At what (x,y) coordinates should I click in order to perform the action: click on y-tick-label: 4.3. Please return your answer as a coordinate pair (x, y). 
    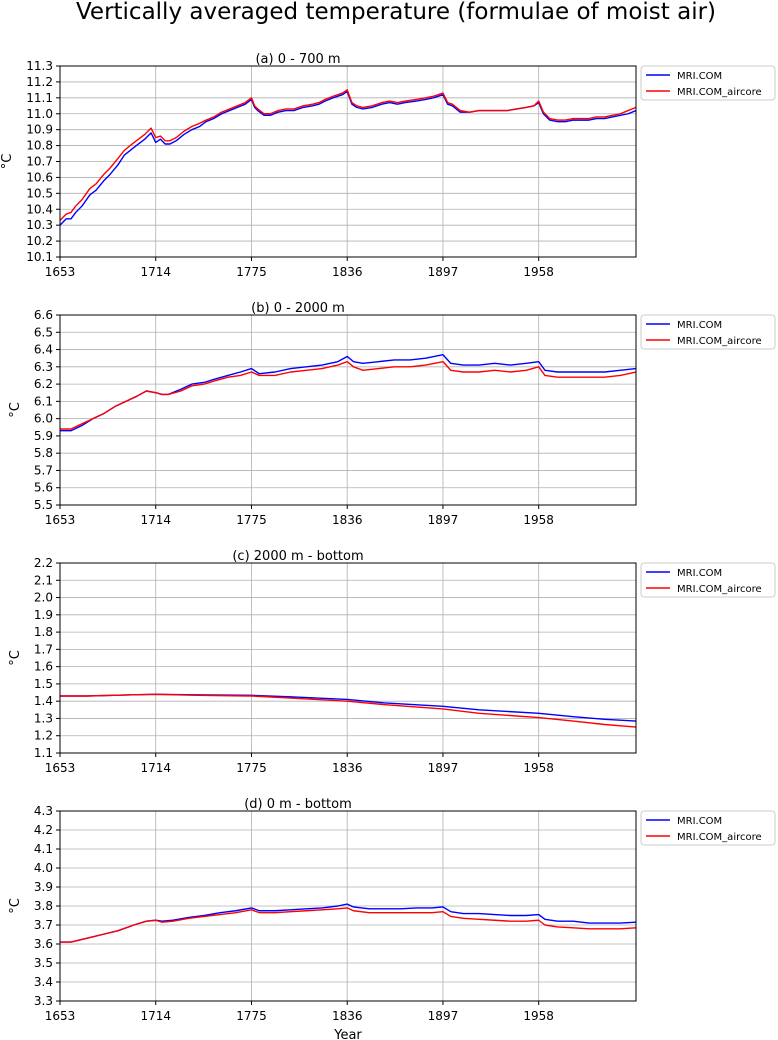
    Looking at the image, I should click on (43, 811).